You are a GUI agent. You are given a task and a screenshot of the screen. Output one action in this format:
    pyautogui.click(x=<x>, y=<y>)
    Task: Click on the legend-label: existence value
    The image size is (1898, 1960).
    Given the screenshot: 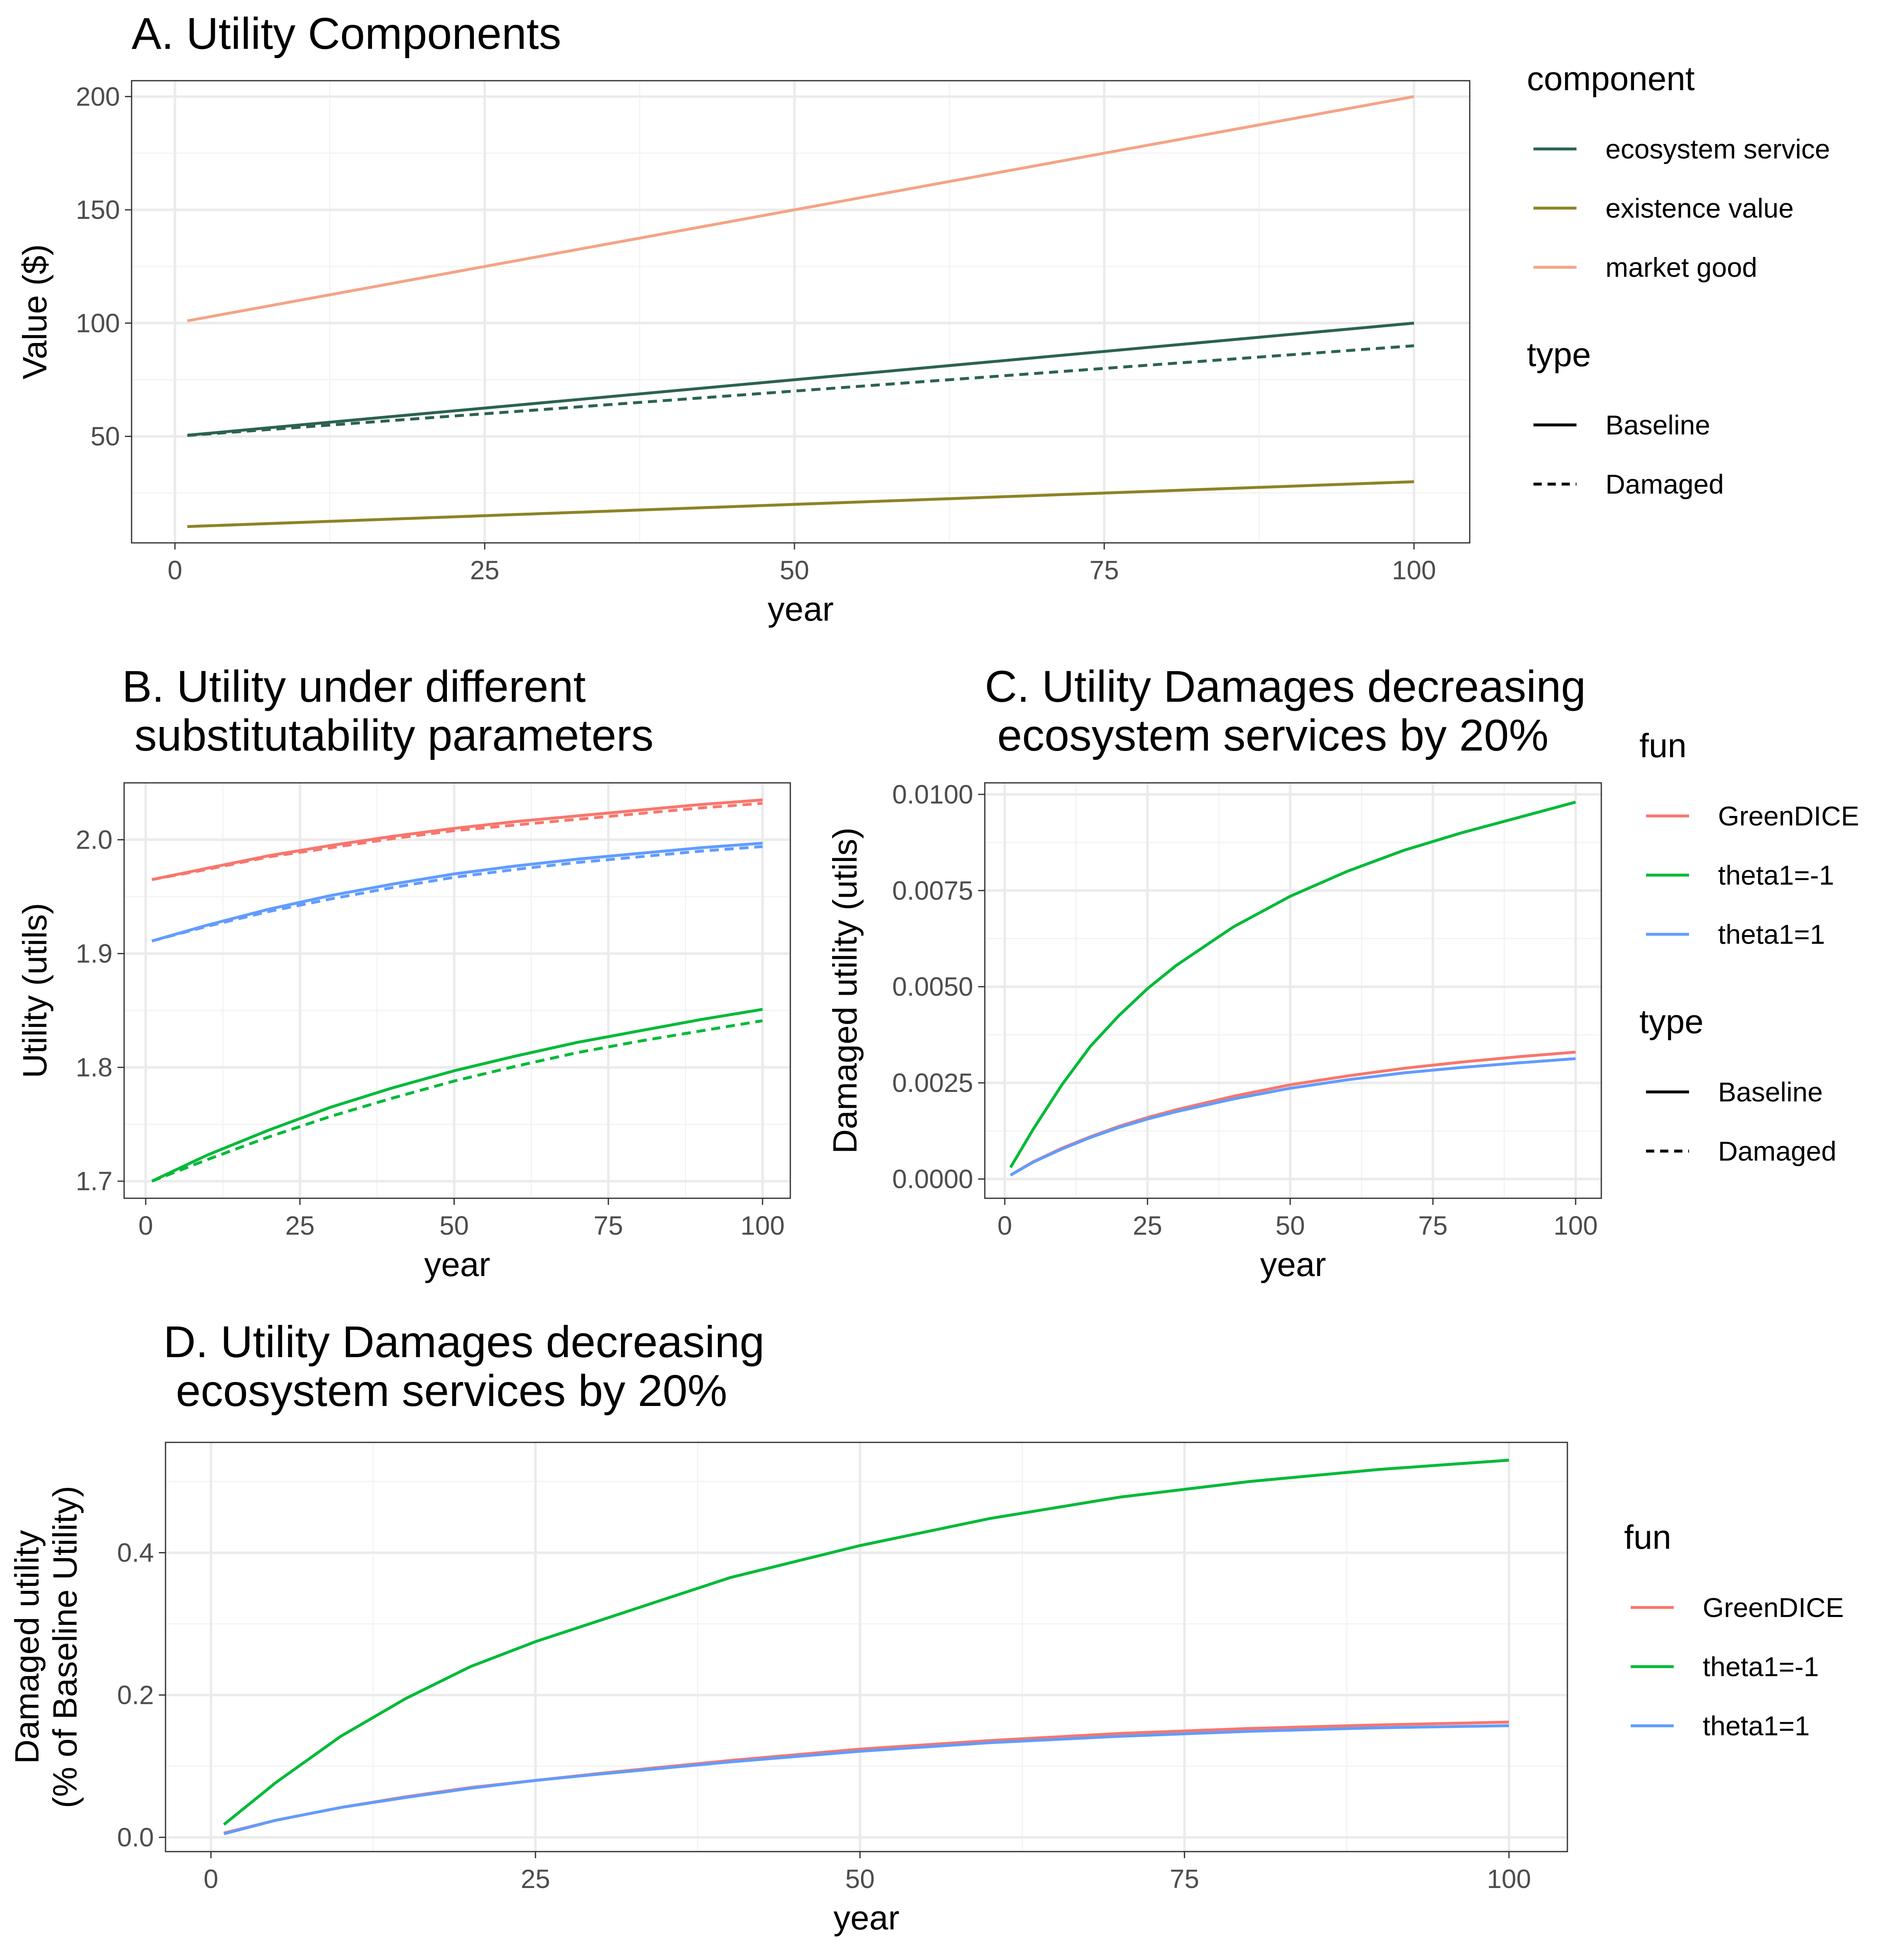 What is the action you would take?
    pyautogui.click(x=1699, y=208)
    